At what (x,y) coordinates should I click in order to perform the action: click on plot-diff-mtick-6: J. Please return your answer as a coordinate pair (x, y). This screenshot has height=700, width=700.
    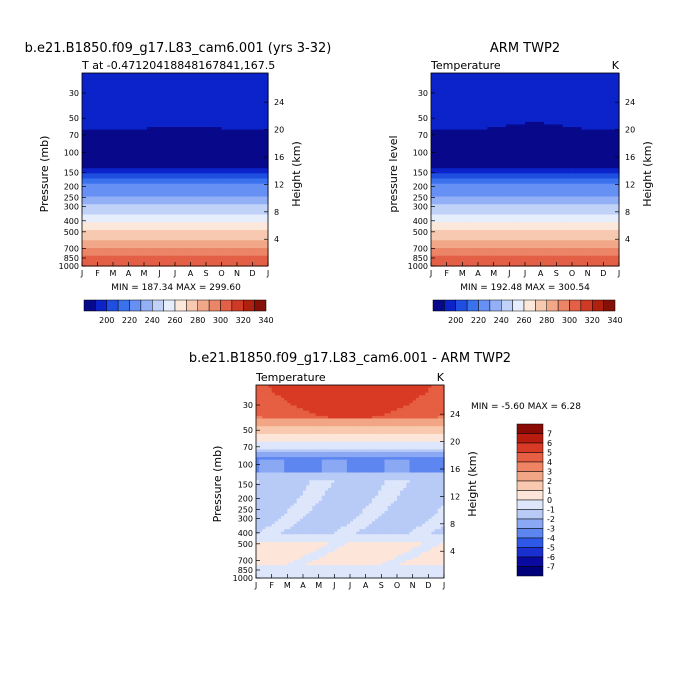
    Looking at the image, I should click on (349, 585).